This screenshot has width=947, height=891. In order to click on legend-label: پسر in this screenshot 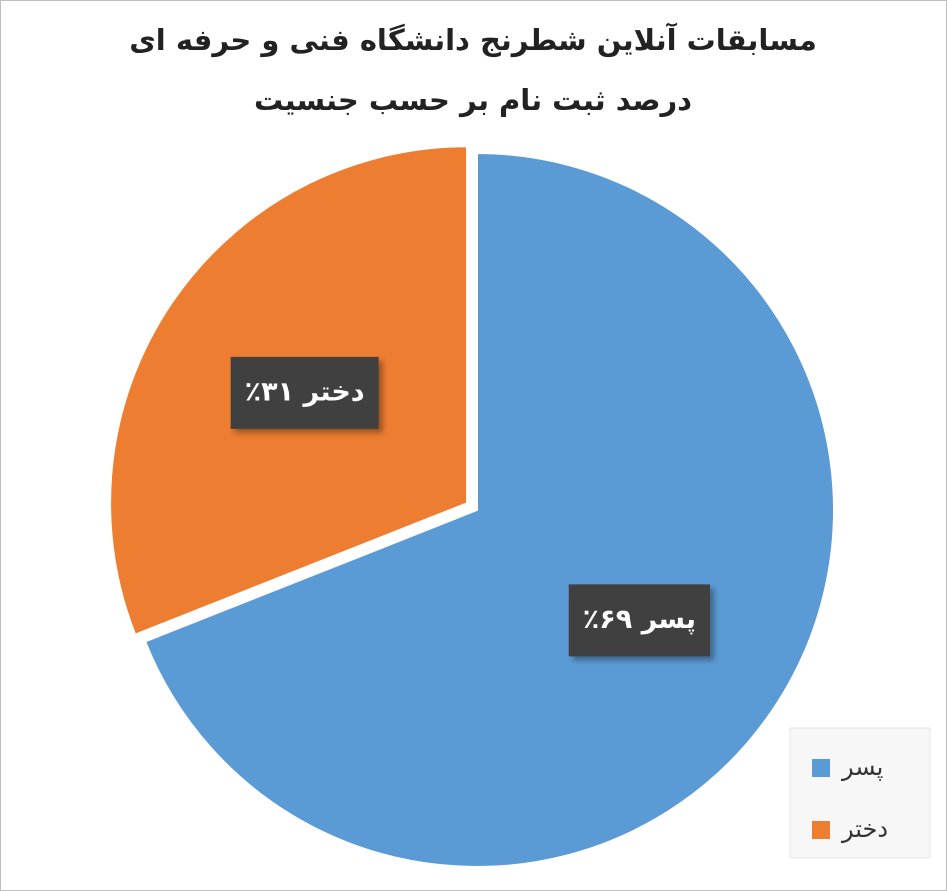, I will do `click(862, 767)`.